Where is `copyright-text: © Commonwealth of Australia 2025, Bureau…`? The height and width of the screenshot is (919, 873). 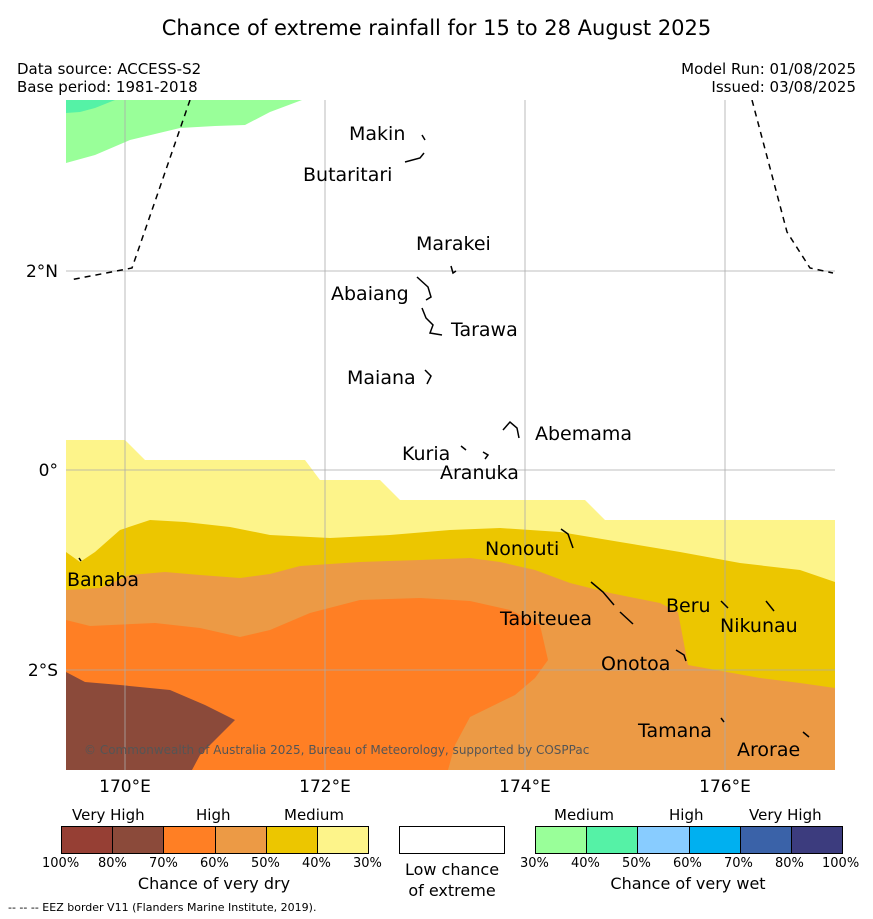
copyright-text: © Commonwealth of Australia 2025, Bureau… is located at coordinates (336, 750).